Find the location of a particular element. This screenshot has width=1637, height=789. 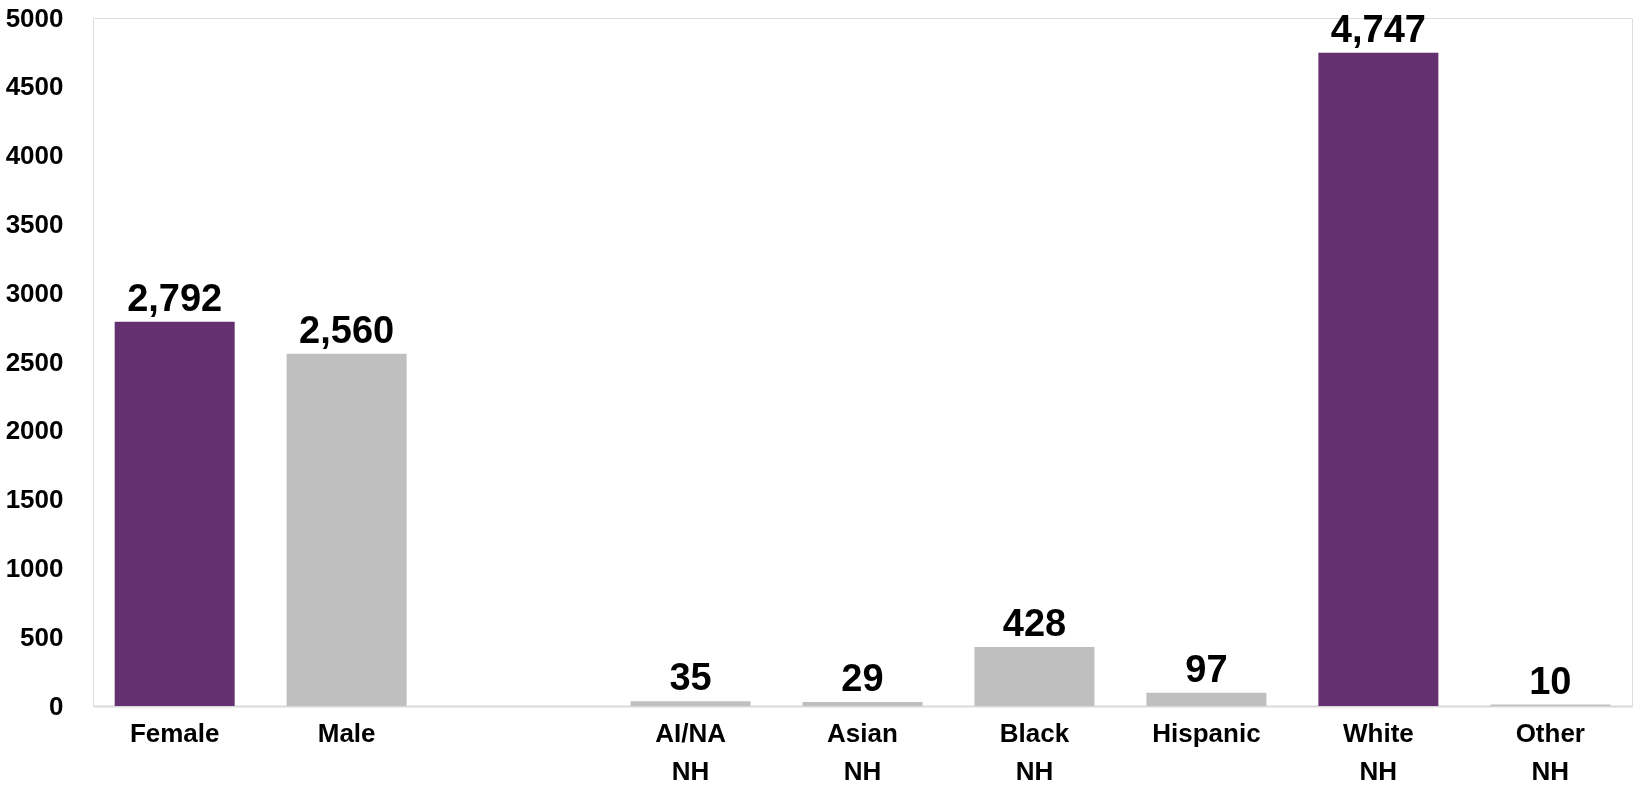

x-tick-label: Male is located at coordinates (346, 732).